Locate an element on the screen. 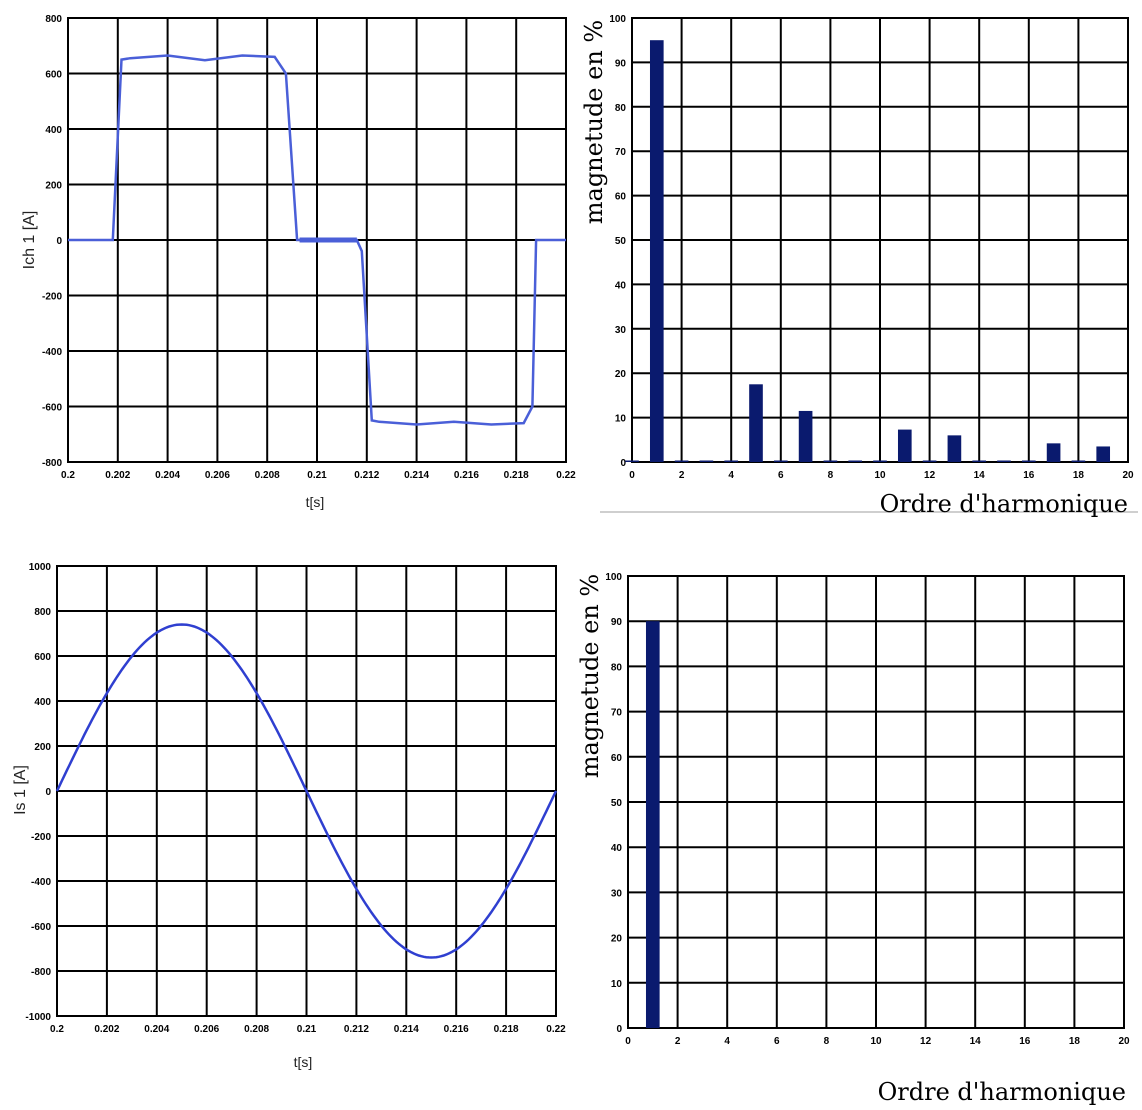 The height and width of the screenshot is (1110, 1142). y-tick-label: 20 is located at coordinates (621, 374).